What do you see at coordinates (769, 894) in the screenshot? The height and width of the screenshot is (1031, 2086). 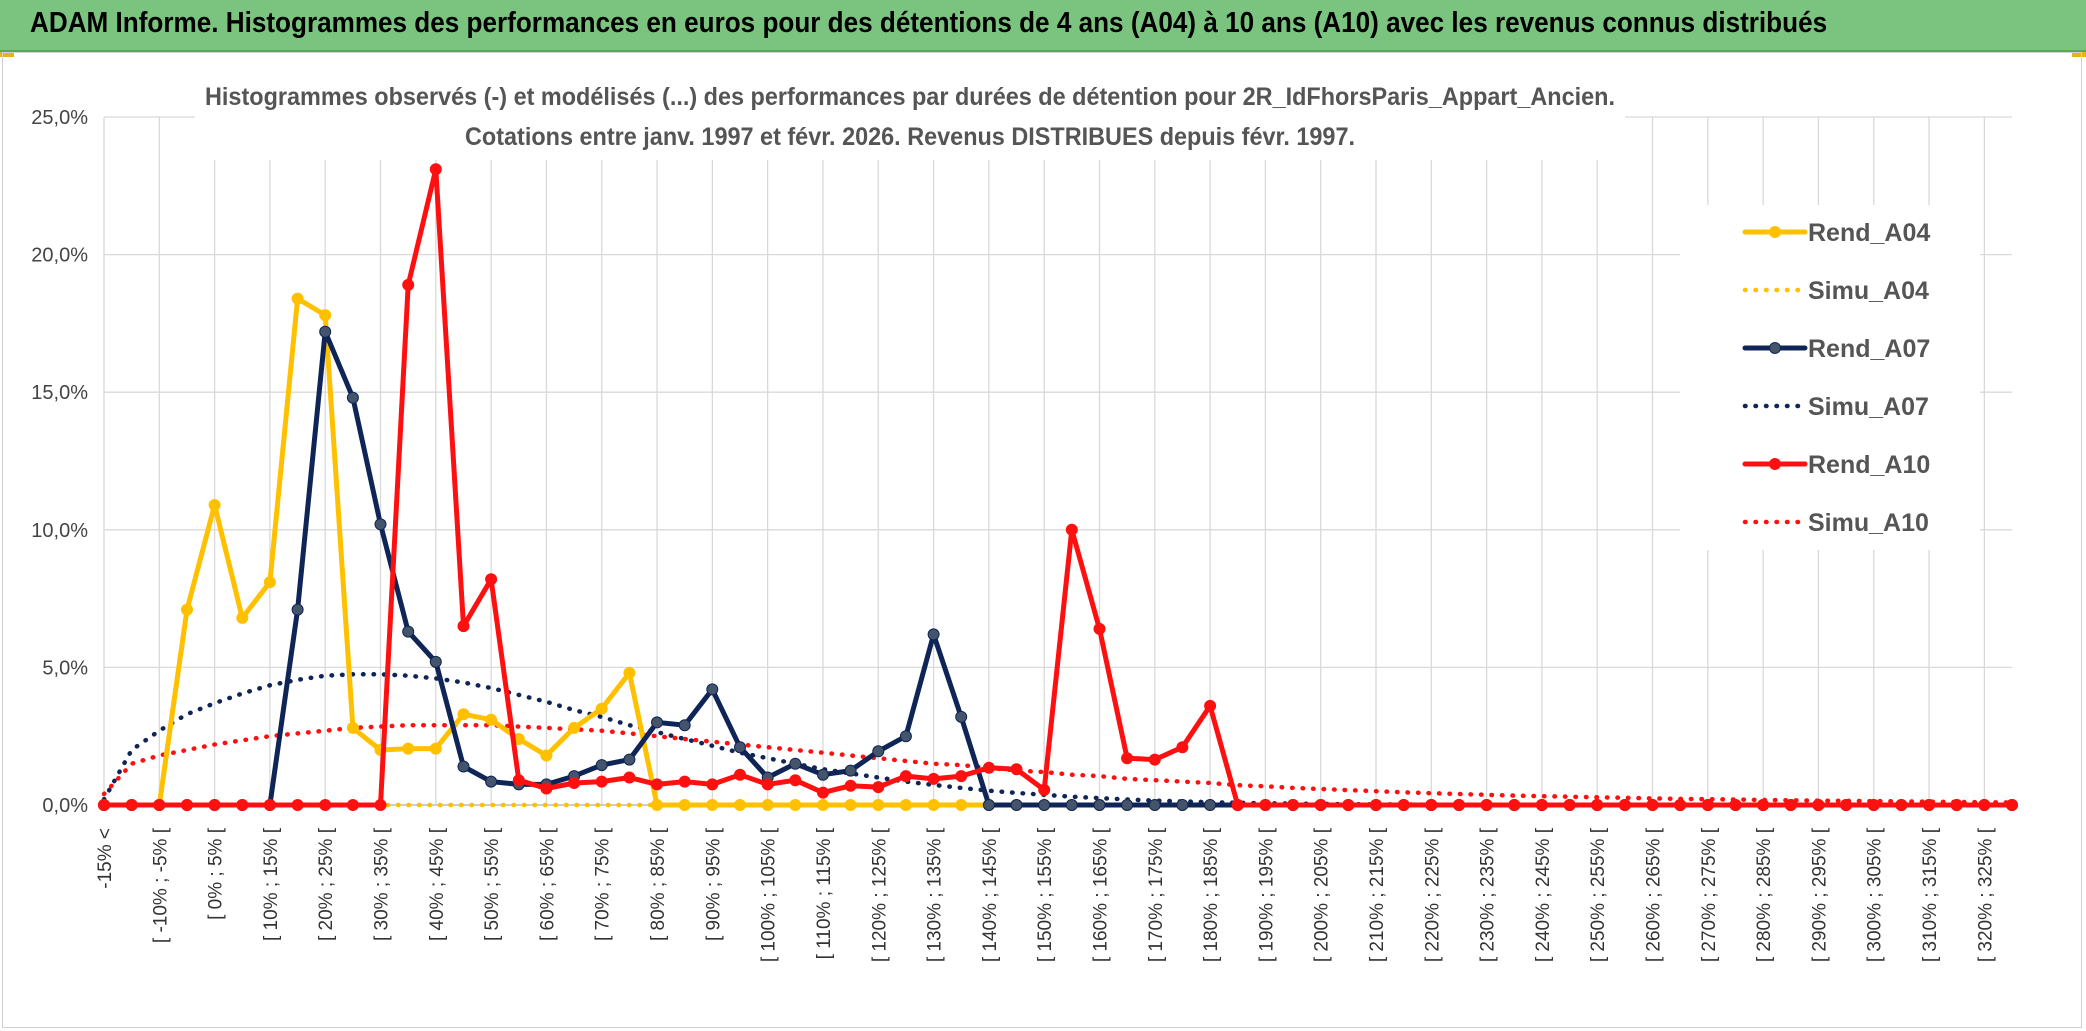 I see `x-tick-label: [ 100% ; 105% [` at bounding box center [769, 894].